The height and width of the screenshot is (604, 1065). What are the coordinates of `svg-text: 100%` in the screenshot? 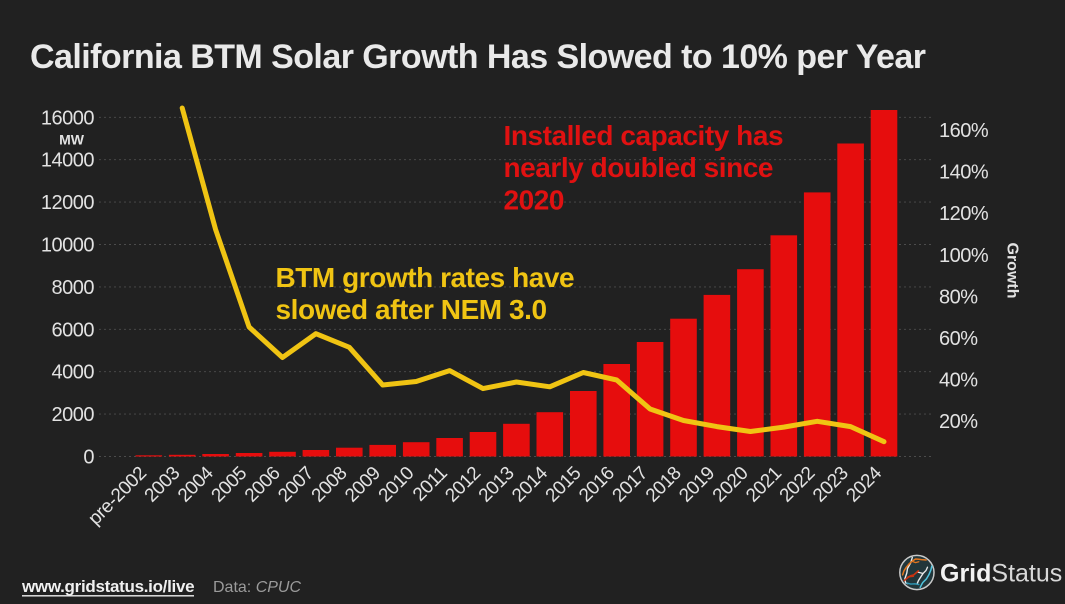 It's located at (964, 256).